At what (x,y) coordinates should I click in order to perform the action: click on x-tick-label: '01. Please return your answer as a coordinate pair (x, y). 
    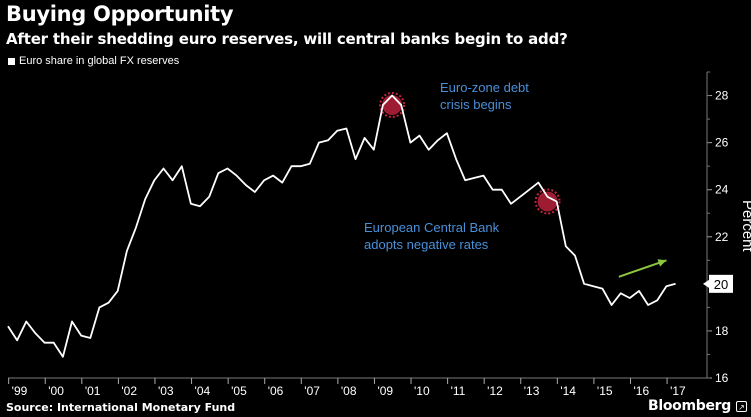
    Looking at the image, I should click on (93, 391).